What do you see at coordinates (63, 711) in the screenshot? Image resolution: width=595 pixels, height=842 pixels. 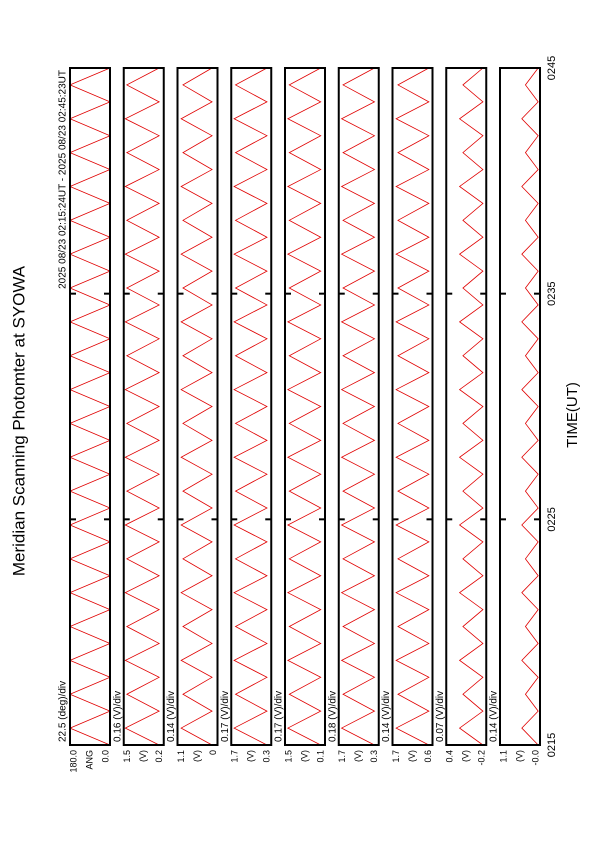 I see `scale-label: 22.5 (deg)/div` at bounding box center [63, 711].